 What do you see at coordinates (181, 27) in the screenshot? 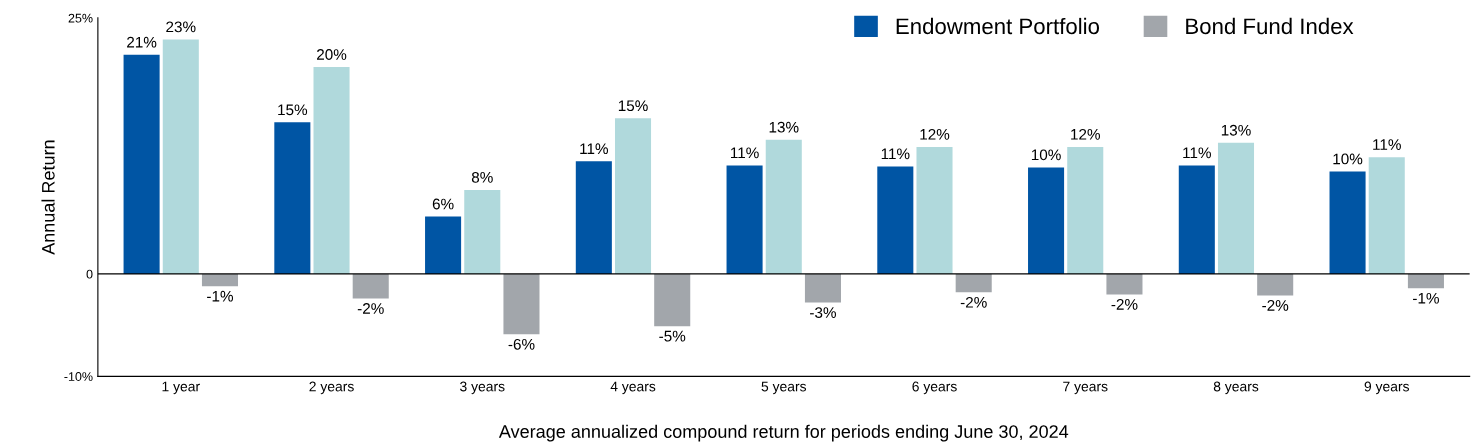
I see `data-label: 23%` at bounding box center [181, 27].